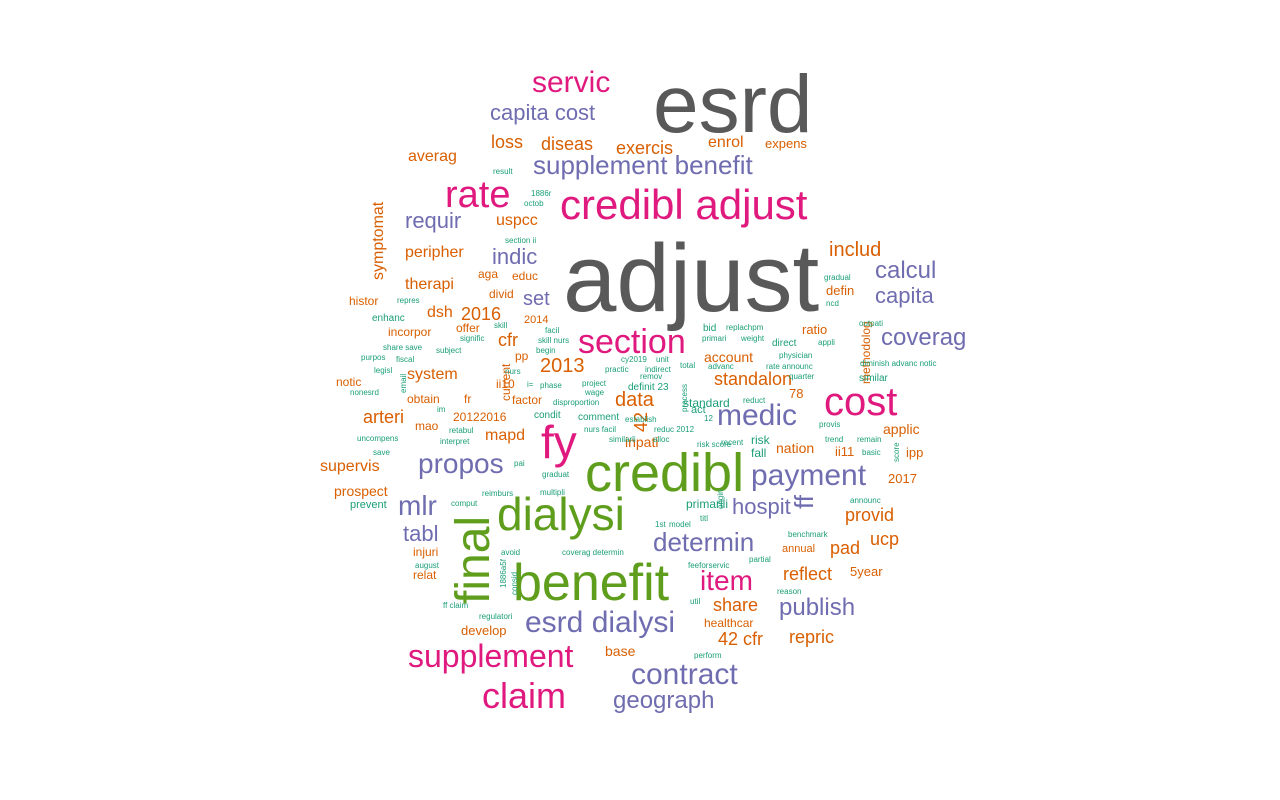 The height and width of the screenshot is (800, 1280). I want to click on word-purpos: purpos, so click(373, 357).